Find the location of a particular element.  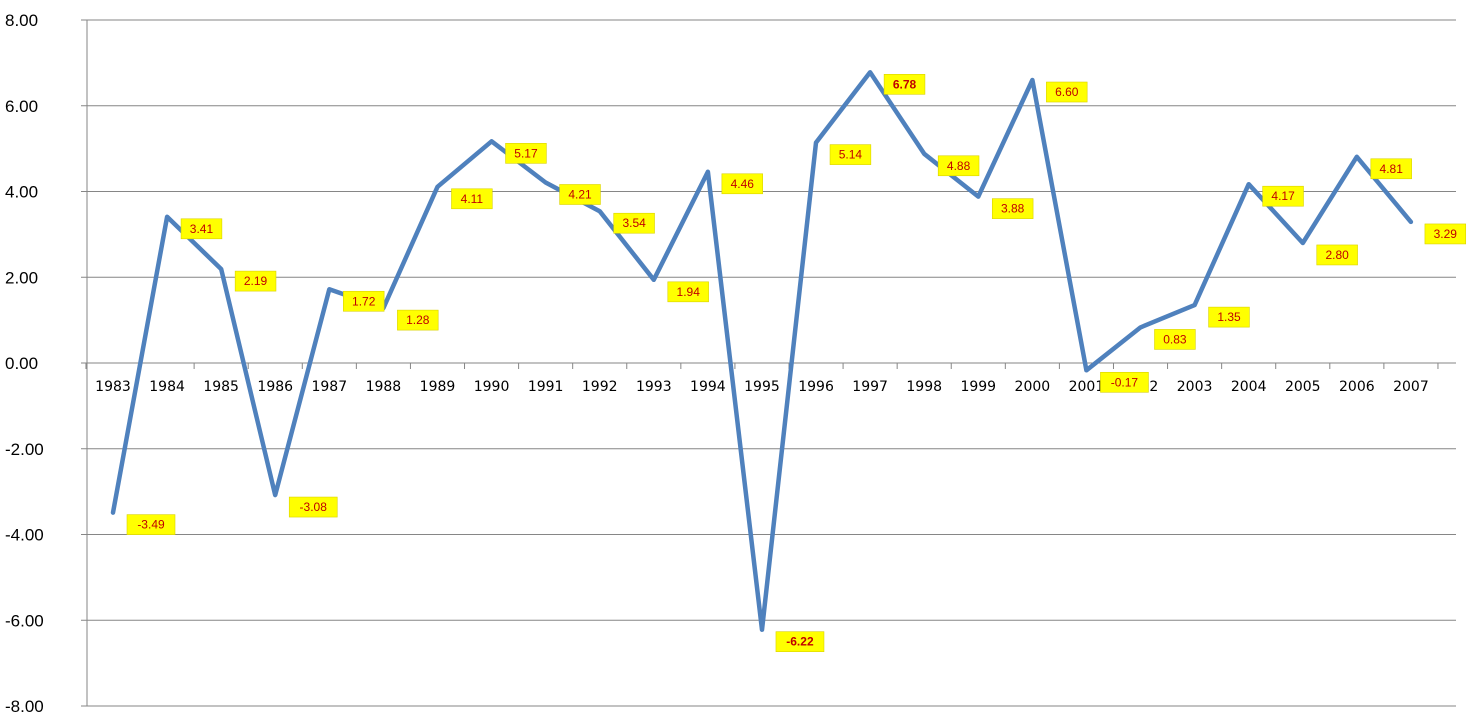

data-label-text: -3.49 is located at coordinates (151, 525).